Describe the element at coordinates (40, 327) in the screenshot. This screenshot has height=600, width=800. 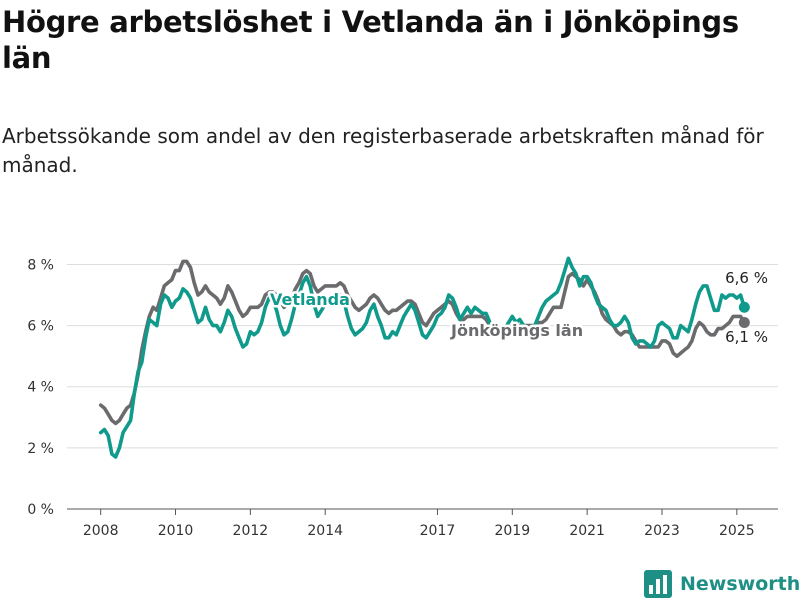
I see `y-tick-label: 6 %` at that location.